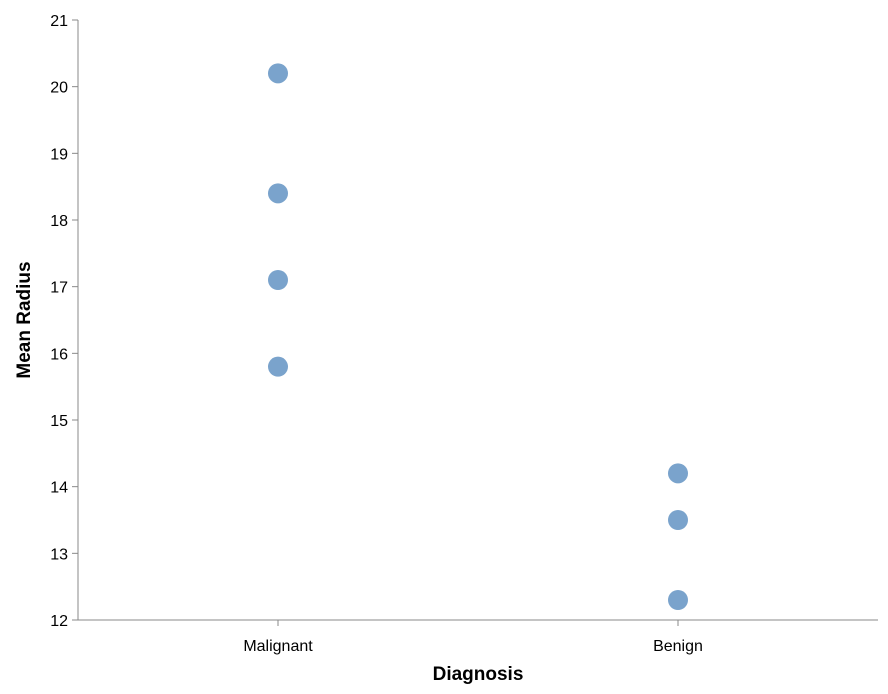 This screenshot has height=694, width=888. I want to click on y-tick-label: 18, so click(59, 221).